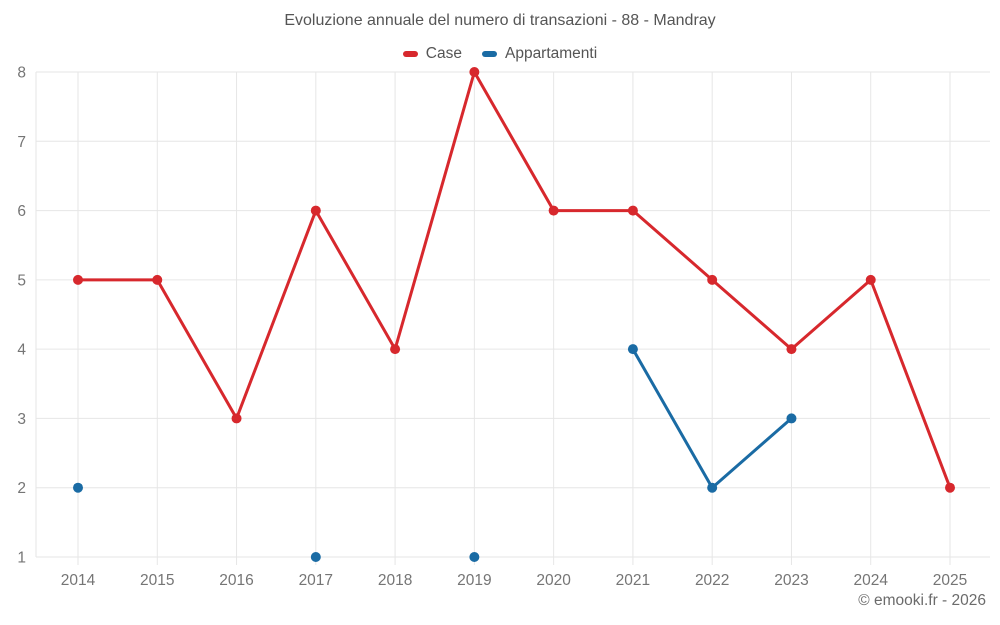  I want to click on data-point-appartamenti-2014, so click(78, 487).